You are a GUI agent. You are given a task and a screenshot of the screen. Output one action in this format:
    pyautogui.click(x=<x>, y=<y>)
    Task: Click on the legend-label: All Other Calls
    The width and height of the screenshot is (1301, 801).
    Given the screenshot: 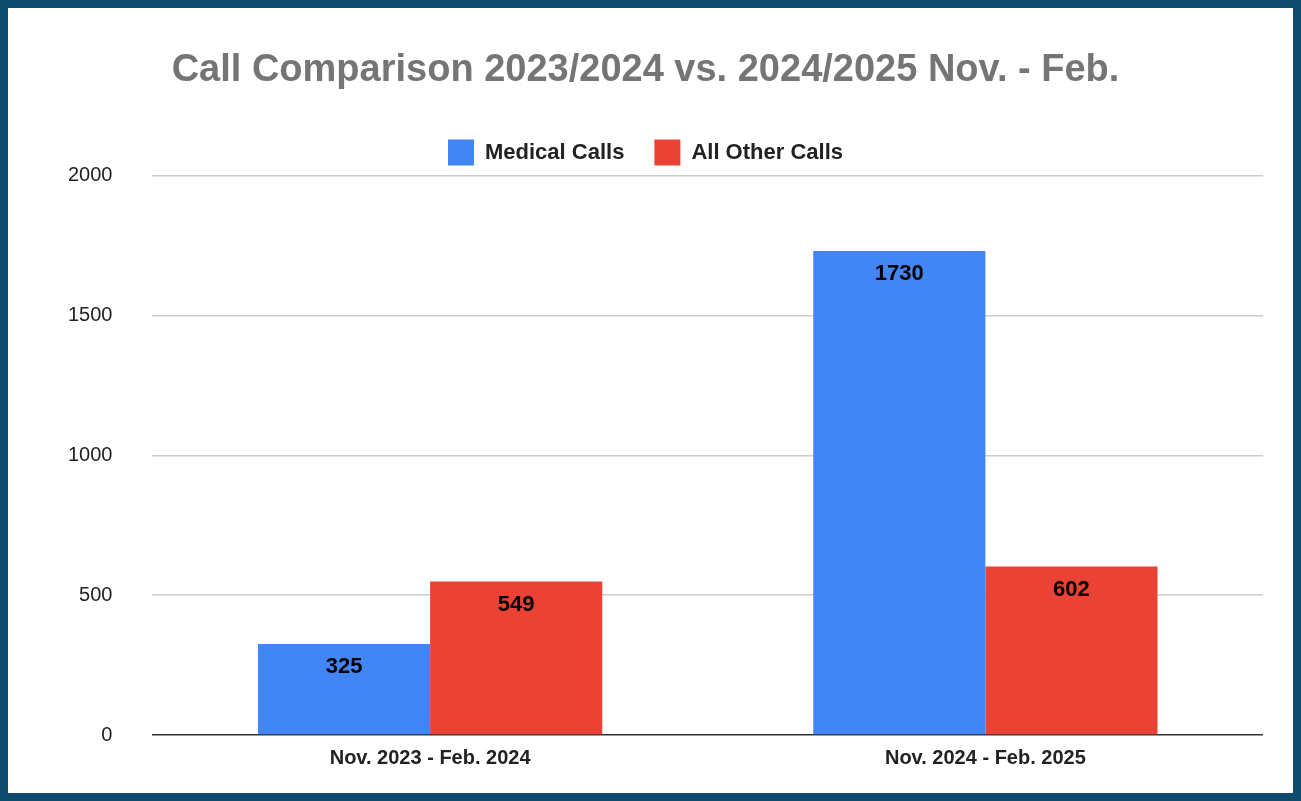 What is the action you would take?
    pyautogui.click(x=767, y=151)
    